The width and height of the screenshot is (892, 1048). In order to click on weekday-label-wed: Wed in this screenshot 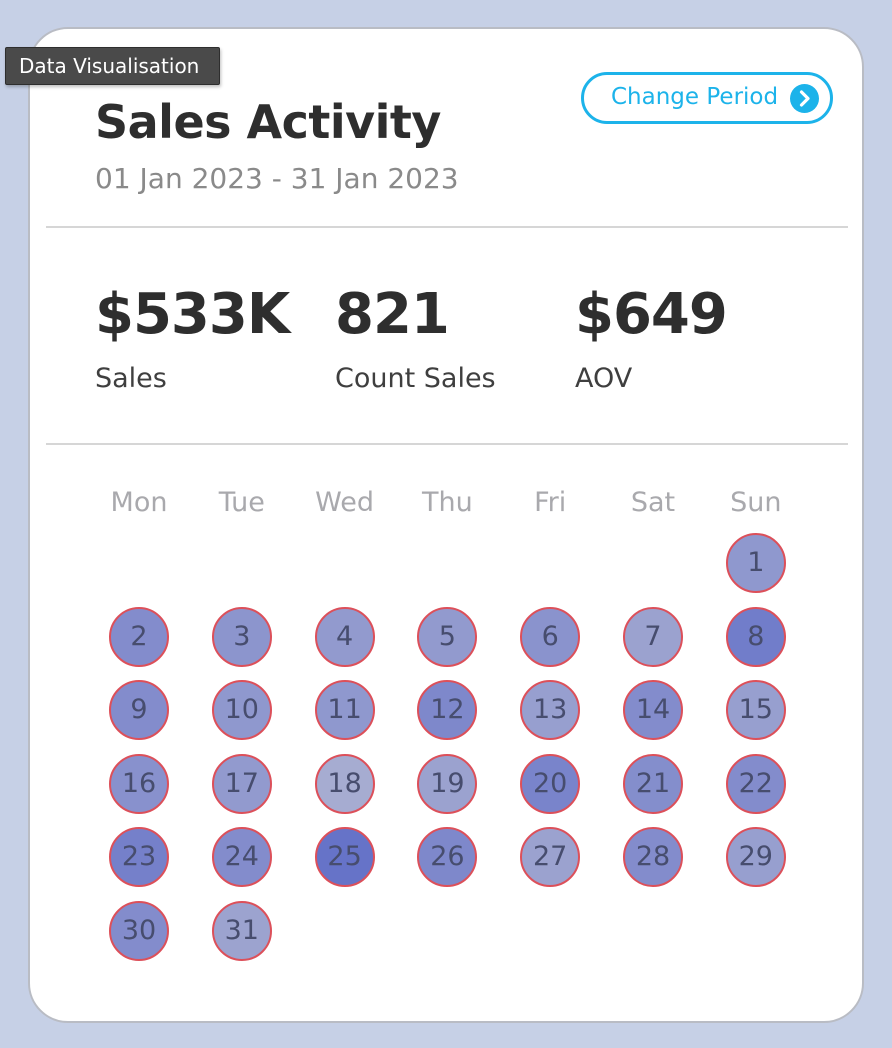, I will do `click(345, 502)`.